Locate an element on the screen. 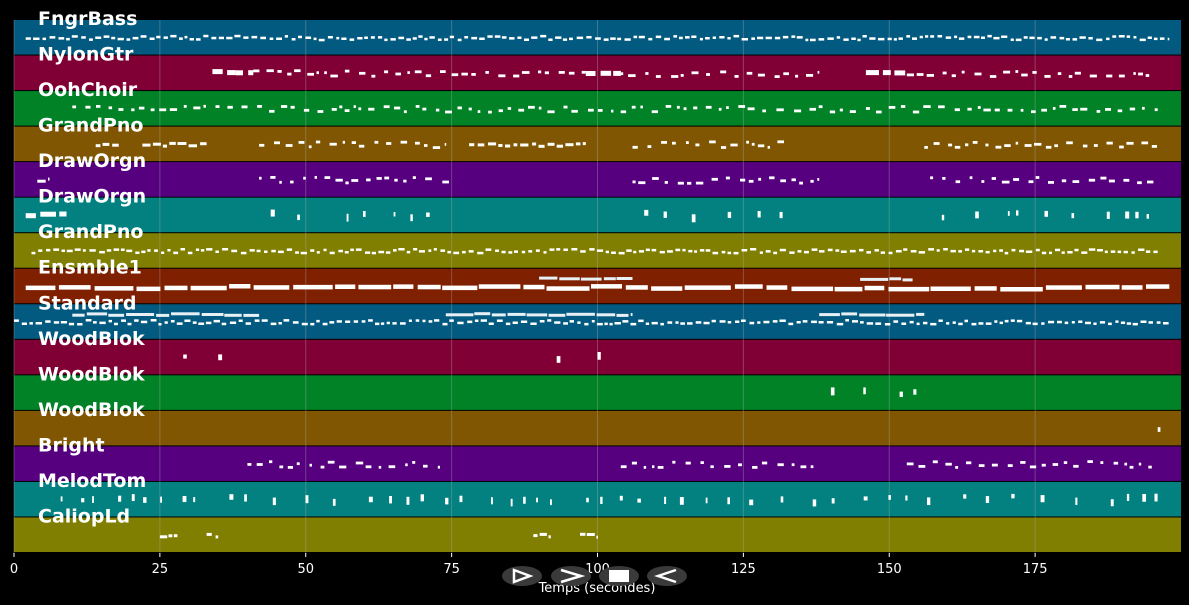 The image size is (1189, 605). x-tick-label: 50 is located at coordinates (305, 569).